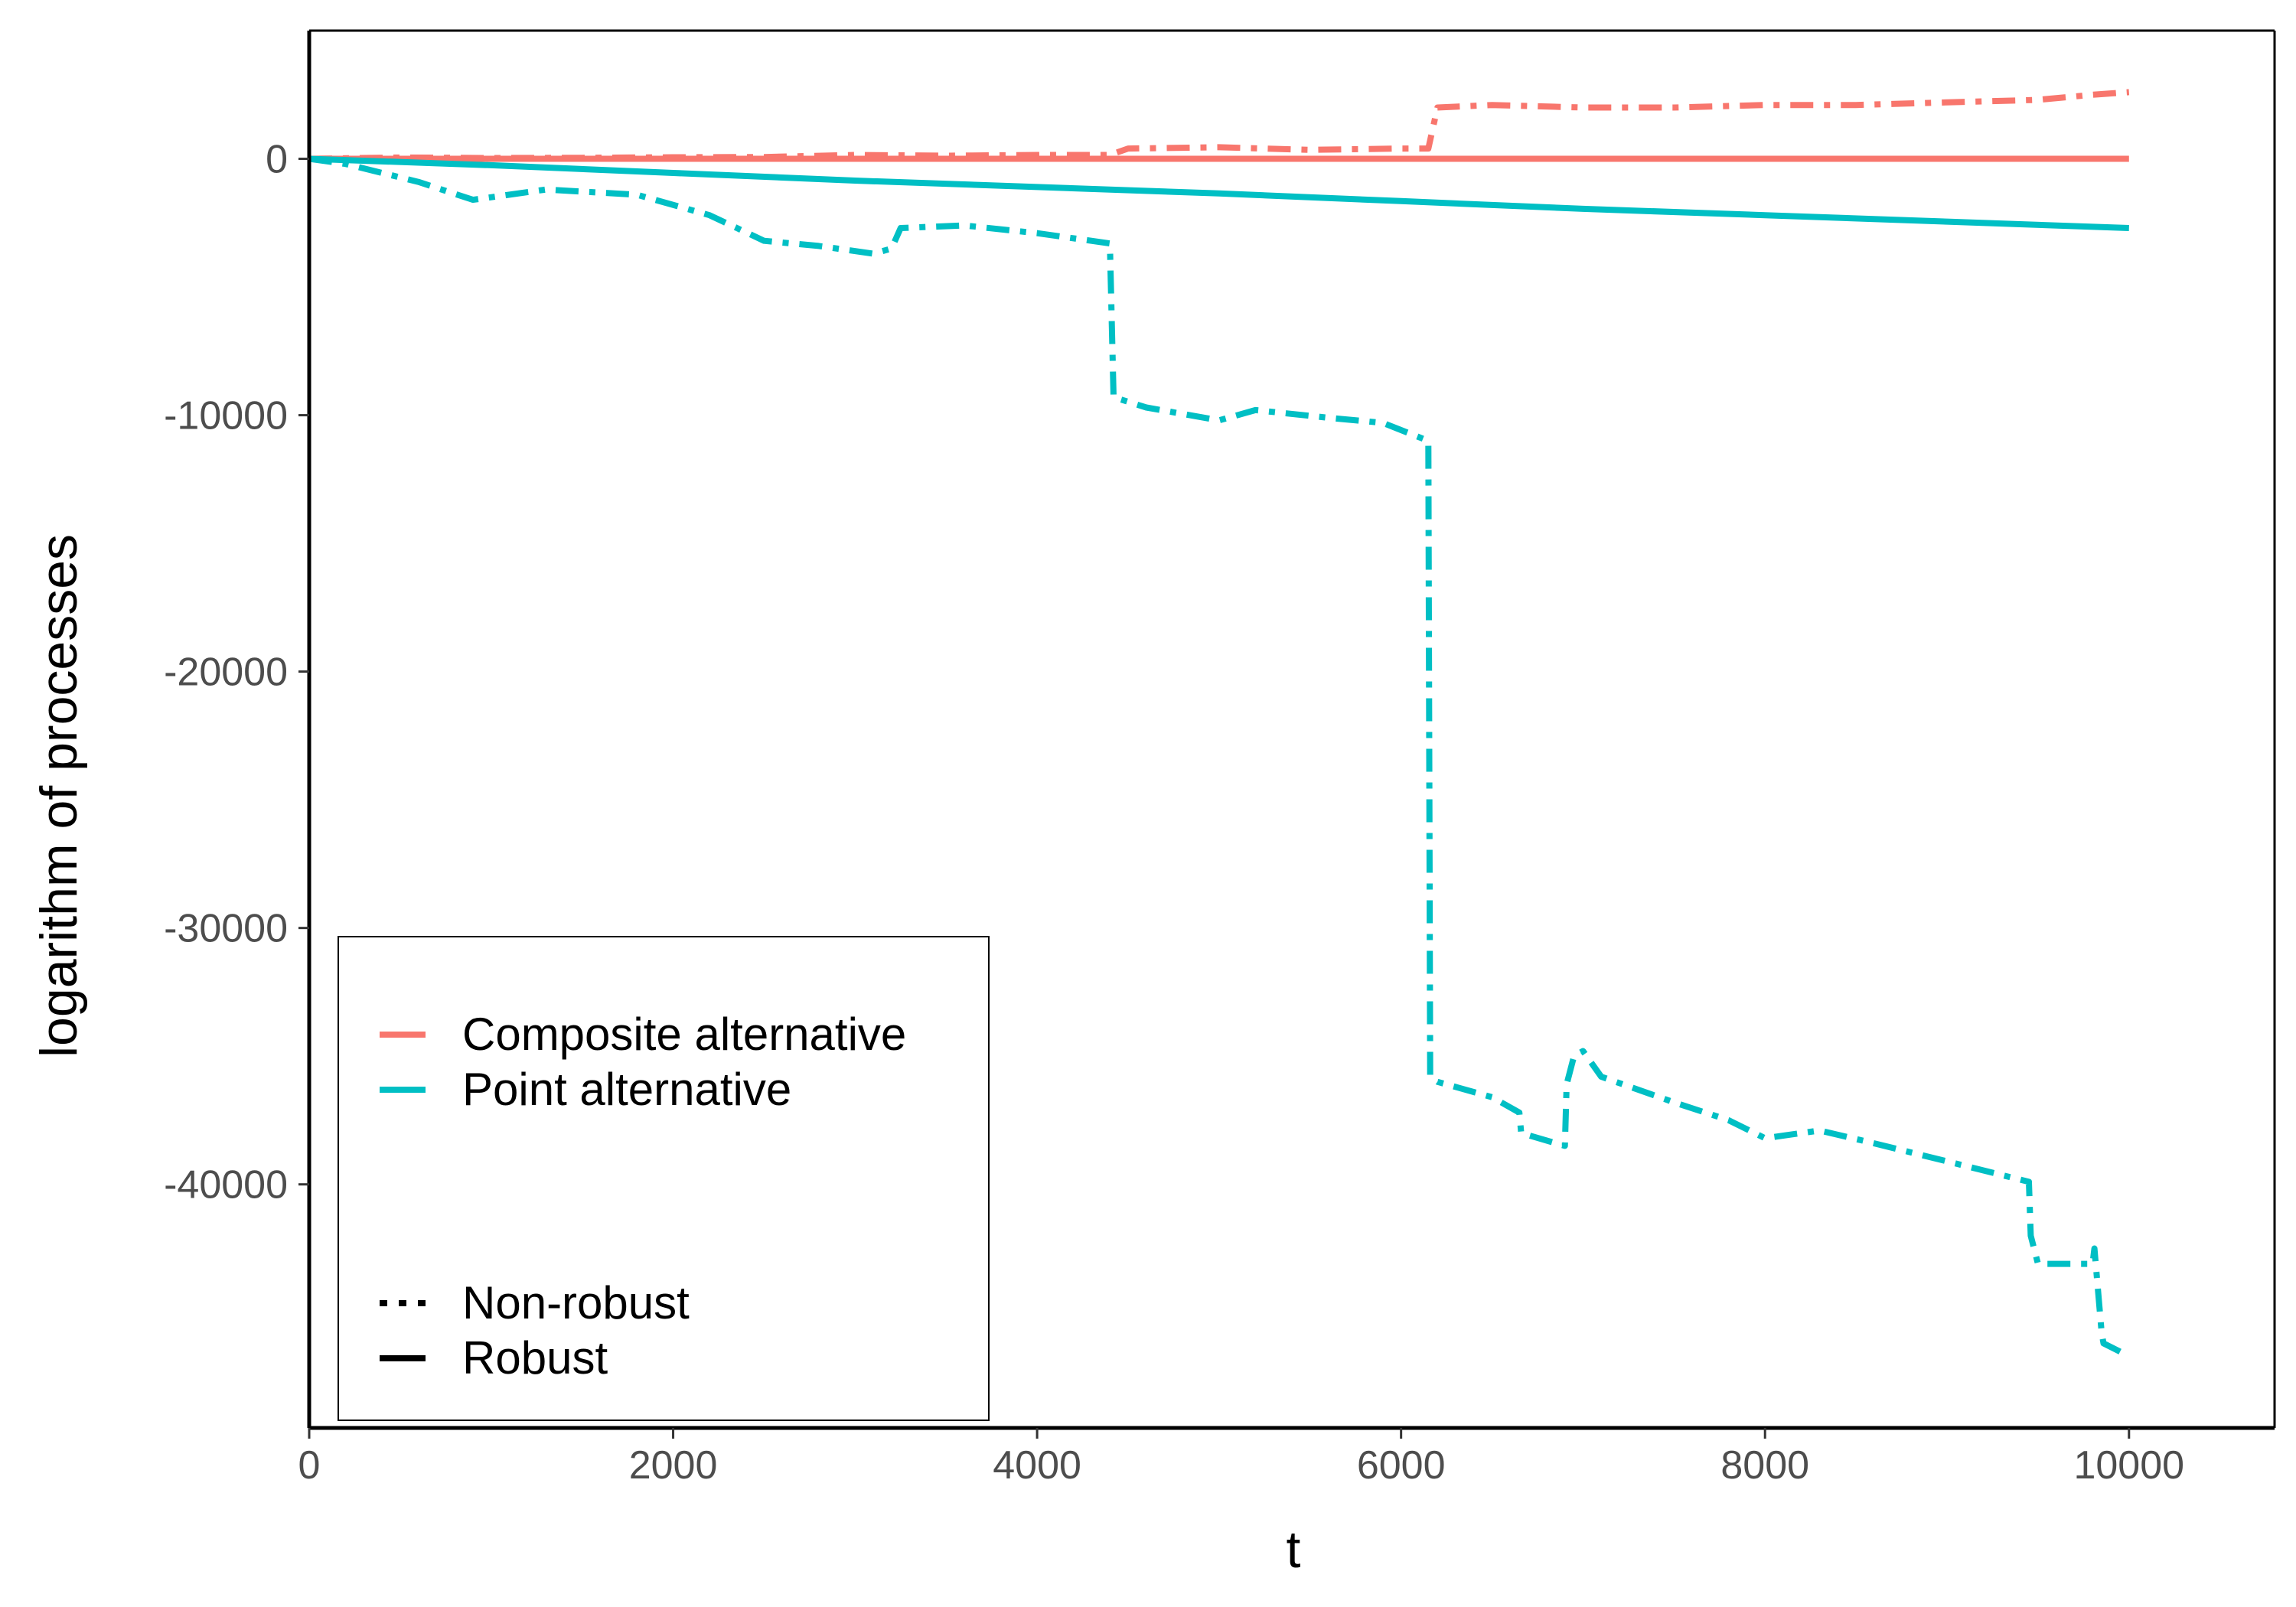  What do you see at coordinates (1218, 193) in the screenshot?
I see `series-line-point-alternative-robust` at bounding box center [1218, 193].